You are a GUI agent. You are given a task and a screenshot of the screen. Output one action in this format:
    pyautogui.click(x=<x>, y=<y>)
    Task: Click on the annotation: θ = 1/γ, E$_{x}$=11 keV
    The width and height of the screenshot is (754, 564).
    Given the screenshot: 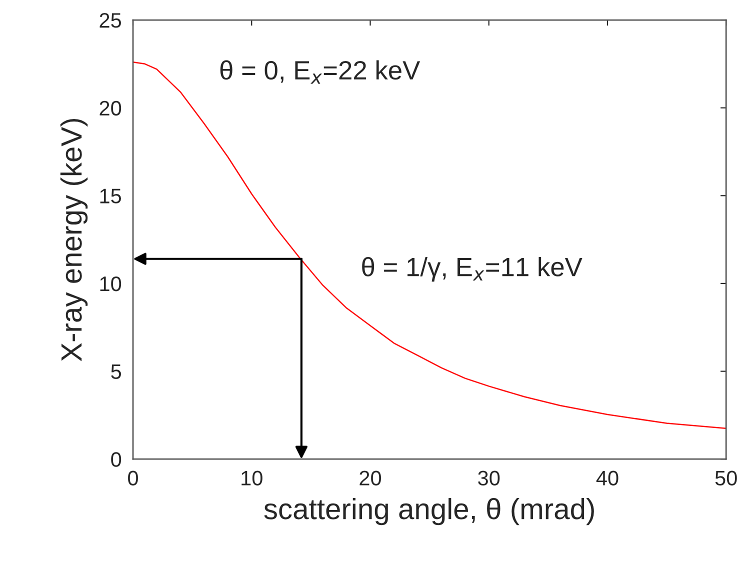 What is the action you would take?
    pyautogui.click(x=472, y=269)
    